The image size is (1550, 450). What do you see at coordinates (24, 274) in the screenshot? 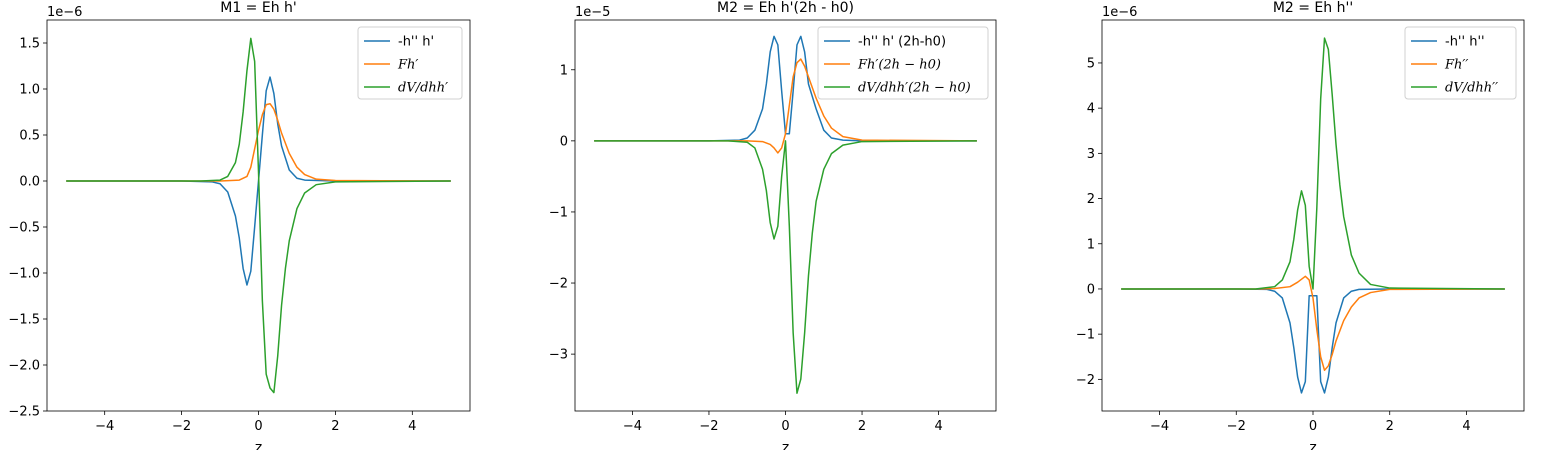
I see `y-tick-label: −1.0` at bounding box center [24, 274].